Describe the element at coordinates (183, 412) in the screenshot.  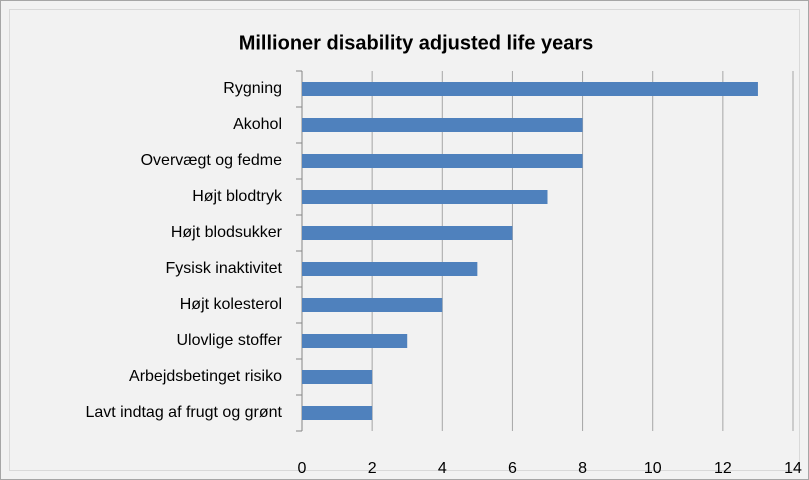
I see `y-tick-label: Lavt indtag af frugt og grønt` at that location.